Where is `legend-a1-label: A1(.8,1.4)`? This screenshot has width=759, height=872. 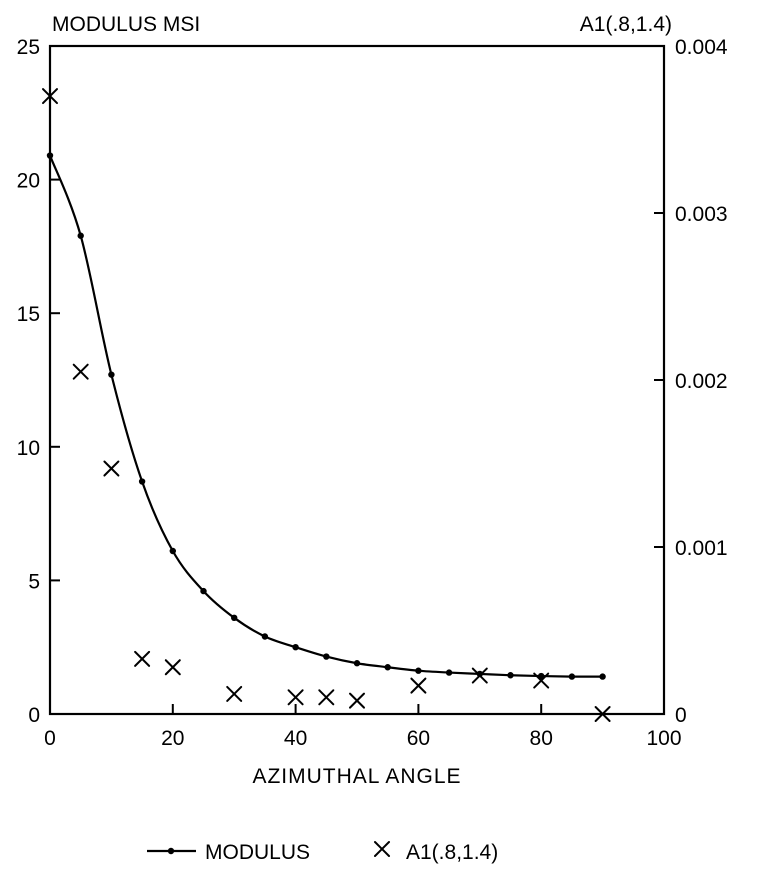
legend-a1-label: A1(.8,1.4) is located at coordinates (452, 852).